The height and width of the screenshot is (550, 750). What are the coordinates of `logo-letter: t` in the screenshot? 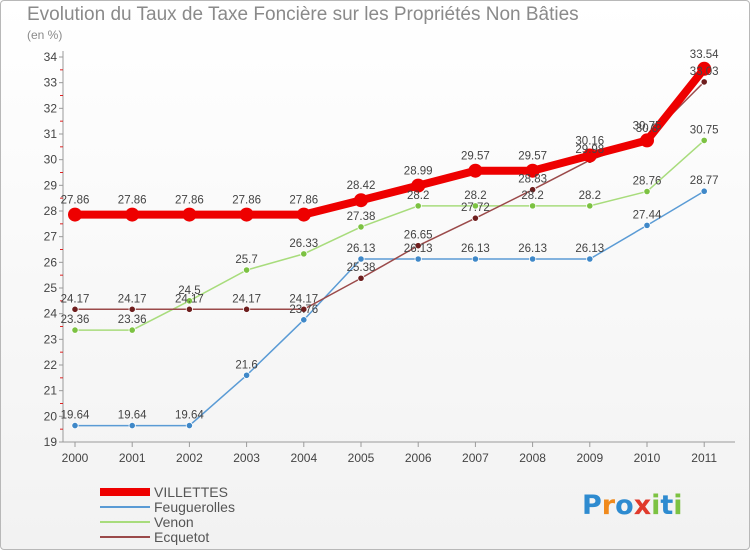 It's located at (667, 505).